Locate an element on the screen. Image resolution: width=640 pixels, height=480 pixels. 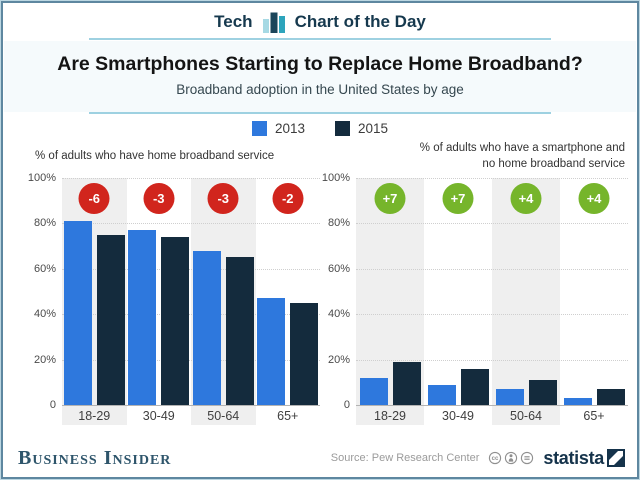
footer-credits: Source: Pew Research Center cc is located at coordinates (478, 458).